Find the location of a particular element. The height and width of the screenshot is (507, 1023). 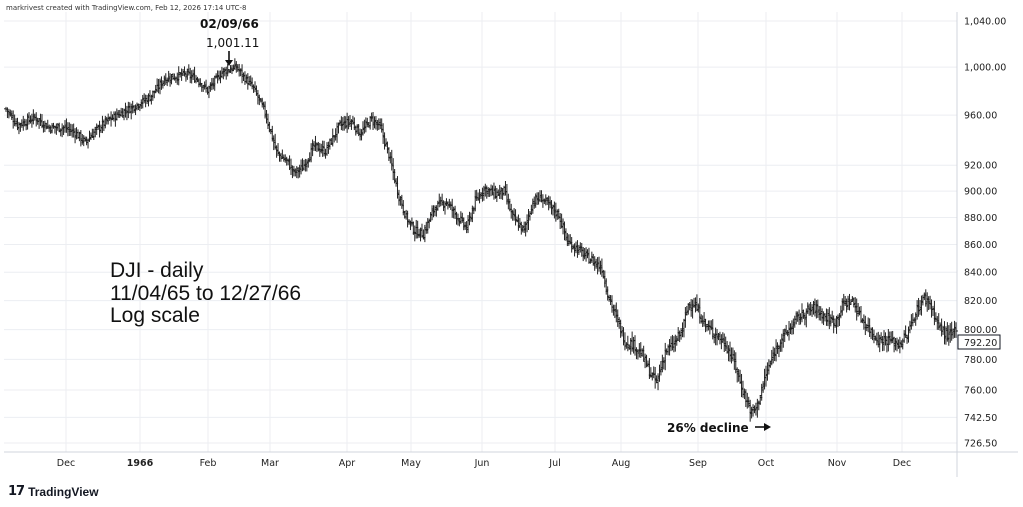

x-tick-label: Mar is located at coordinates (270, 463).